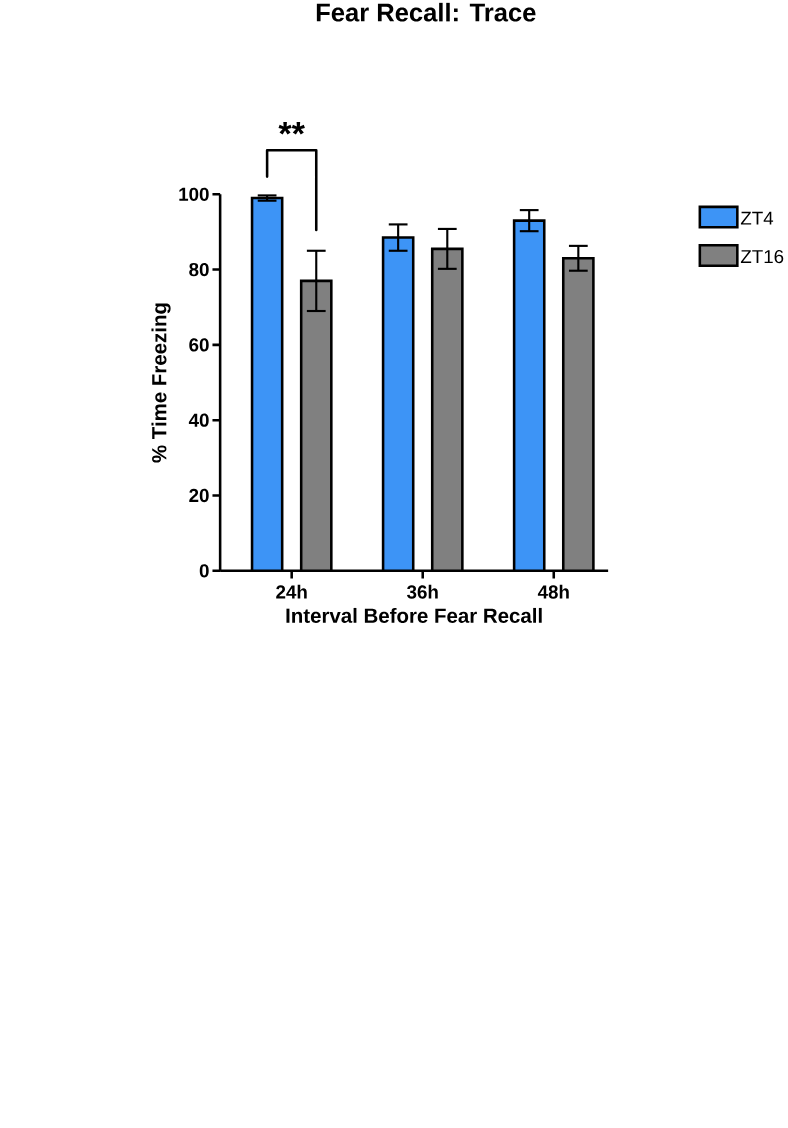 Image resolution: width=788 pixels, height=1128 pixels. Describe the element at coordinates (199, 345) in the screenshot. I see `y-tick-label: 60` at that location.